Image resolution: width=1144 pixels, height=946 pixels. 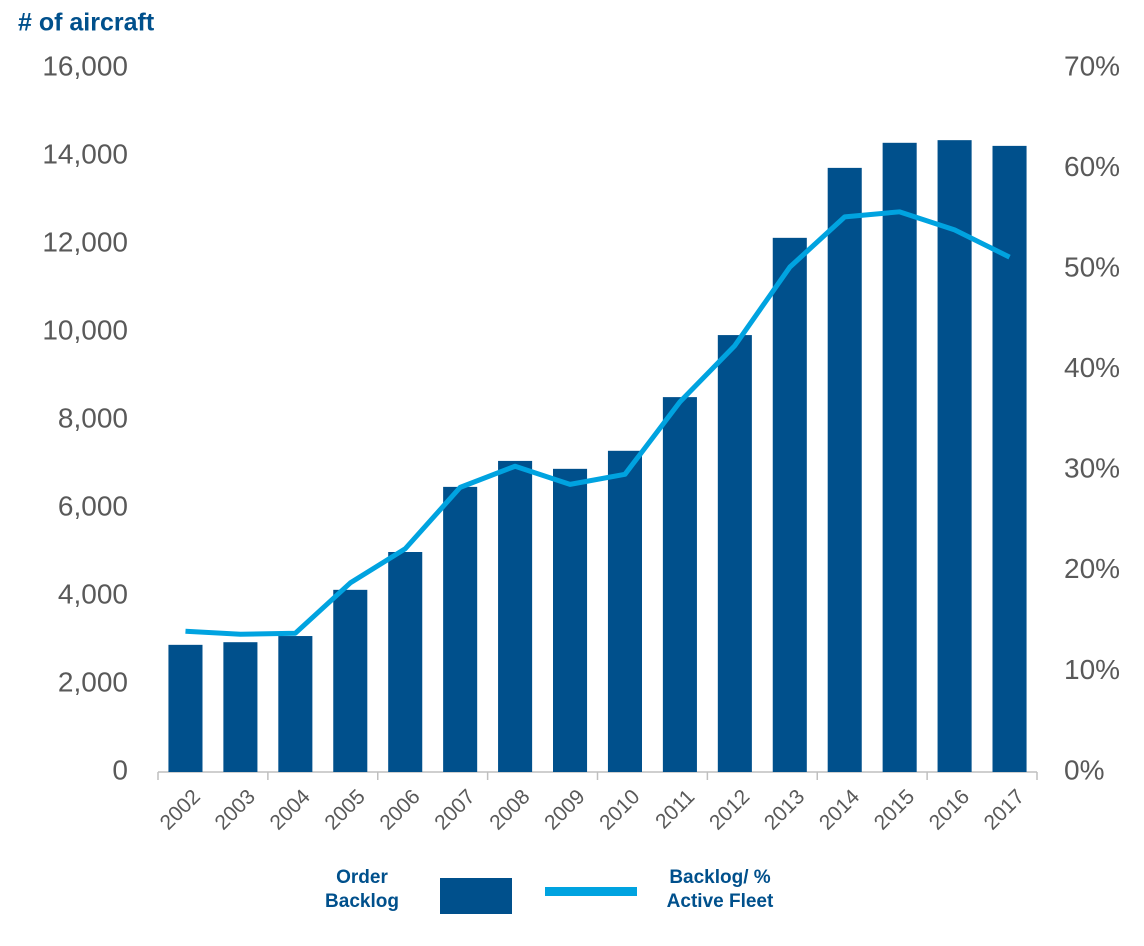 I want to click on x-tick-label: 2008, so click(x=509, y=809).